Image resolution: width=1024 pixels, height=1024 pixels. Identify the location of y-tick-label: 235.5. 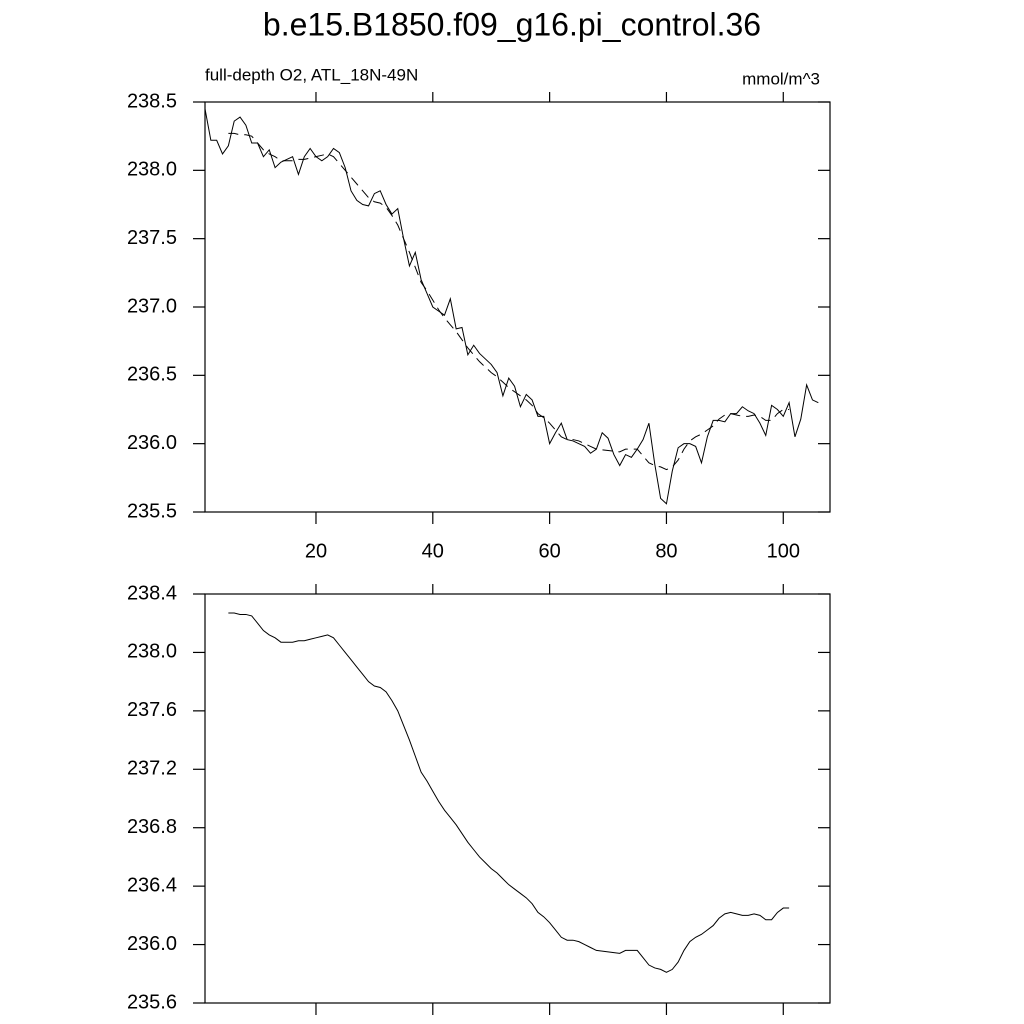
(152, 511).